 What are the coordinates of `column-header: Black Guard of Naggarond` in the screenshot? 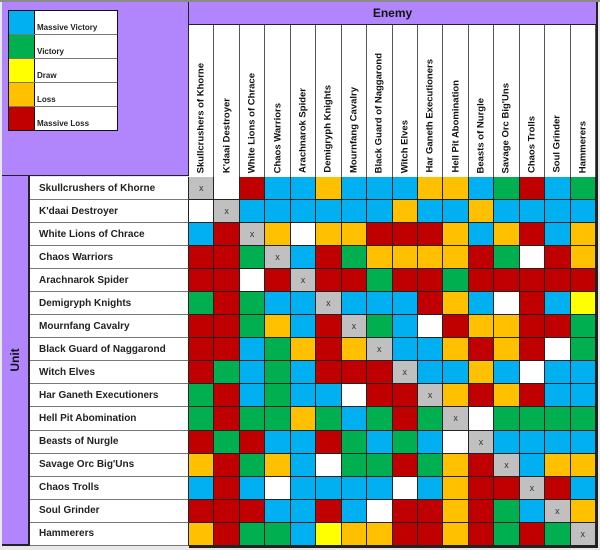 It's located at (380, 101).